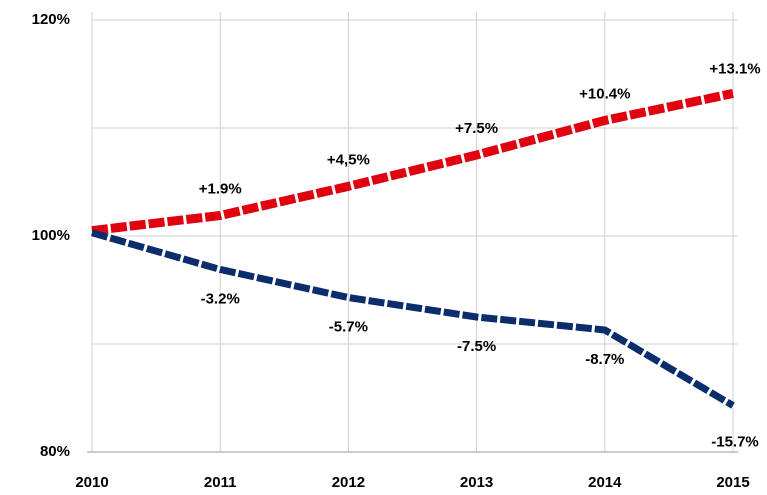 This screenshot has height=495, width=767. What do you see at coordinates (348, 482) in the screenshot?
I see `x-tick-label: 2012` at bounding box center [348, 482].